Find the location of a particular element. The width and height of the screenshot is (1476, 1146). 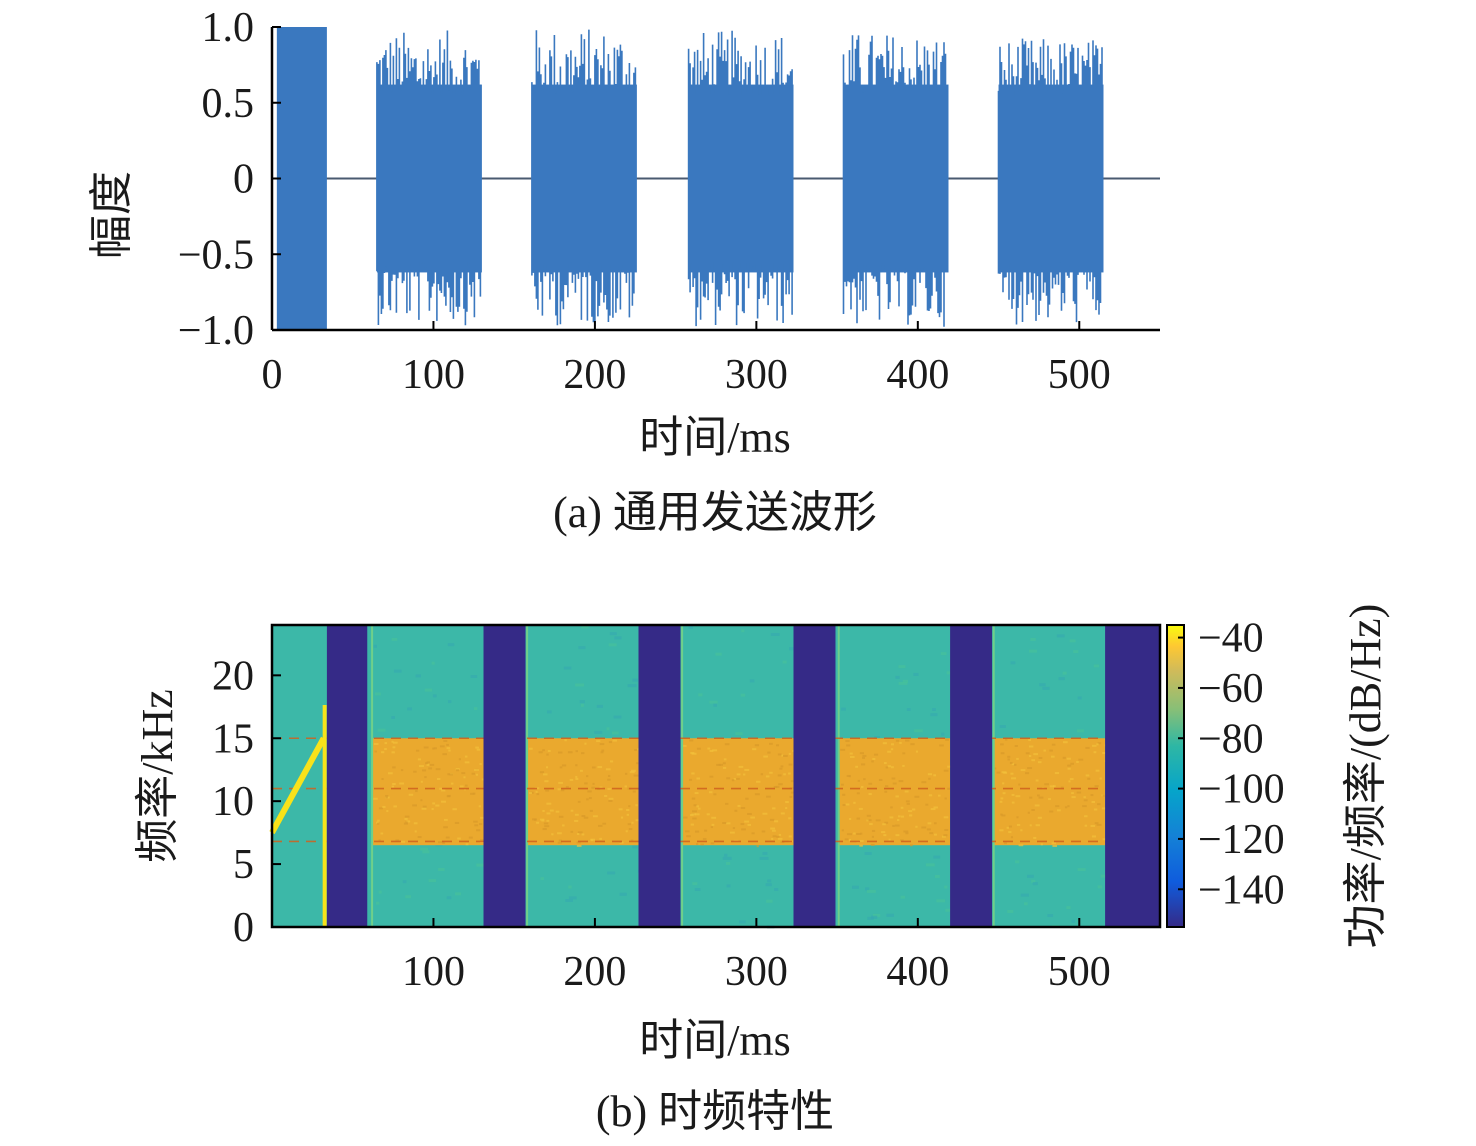

burst-noise is located at coordinates (740, 178).